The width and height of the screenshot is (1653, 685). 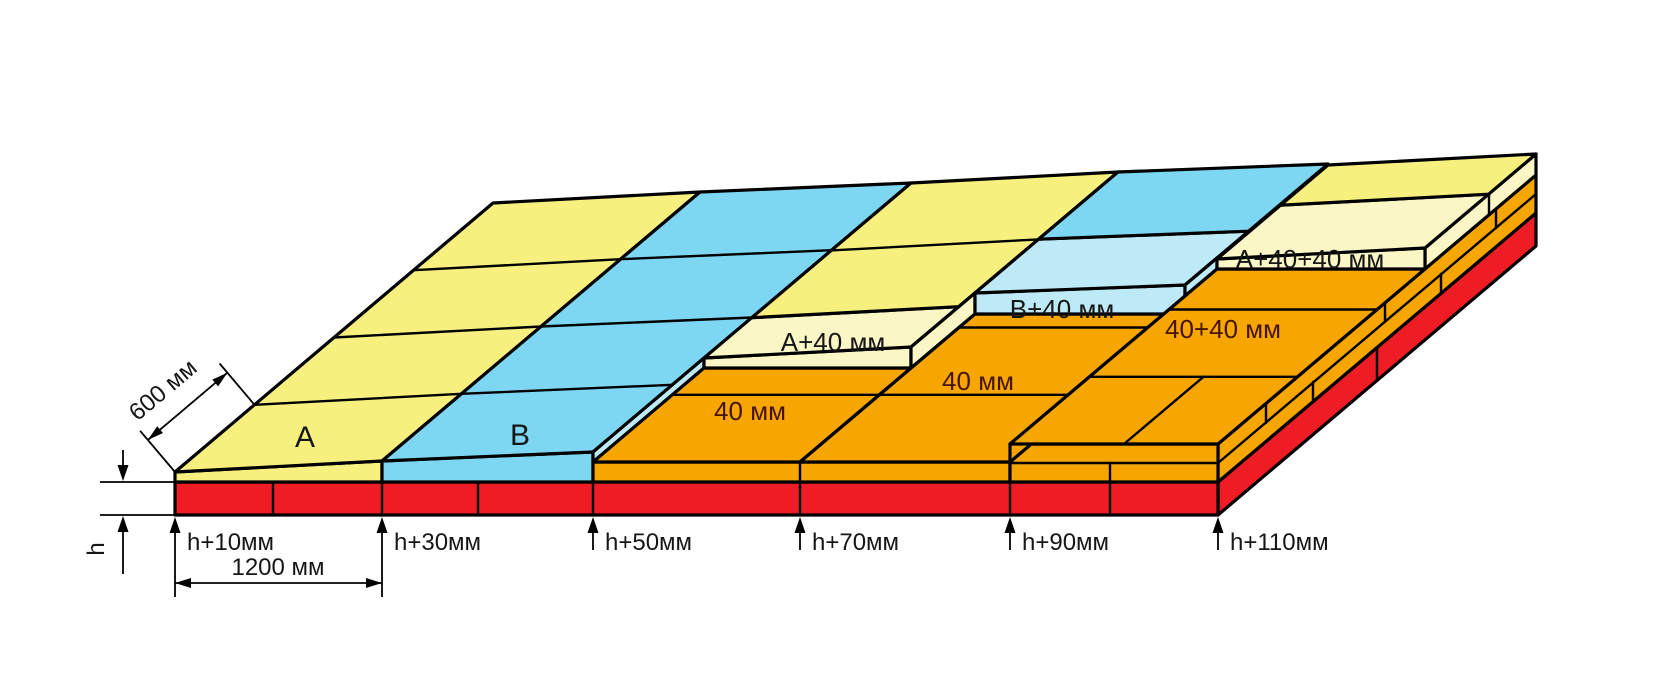 I want to click on joint-height-label-4: h+90мм, so click(x=1065, y=542).